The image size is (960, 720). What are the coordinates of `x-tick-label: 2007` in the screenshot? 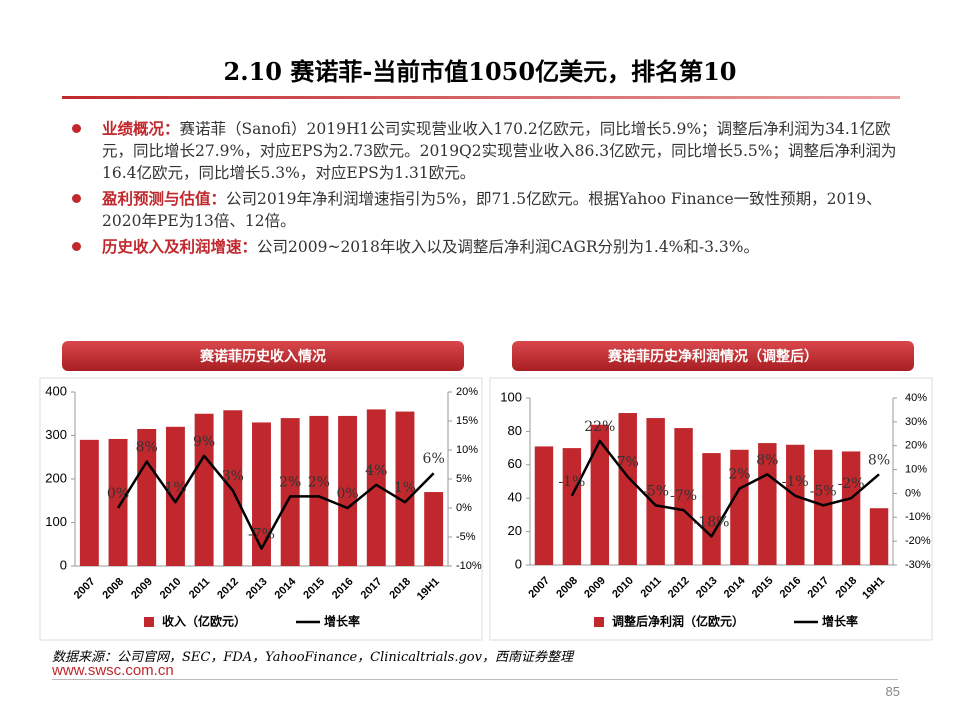 It's located at (539, 588).